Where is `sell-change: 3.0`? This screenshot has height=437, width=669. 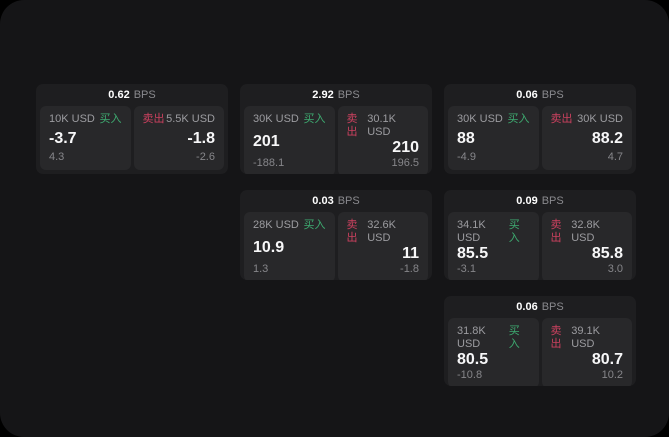
sell-change: 3.0 is located at coordinates (615, 269).